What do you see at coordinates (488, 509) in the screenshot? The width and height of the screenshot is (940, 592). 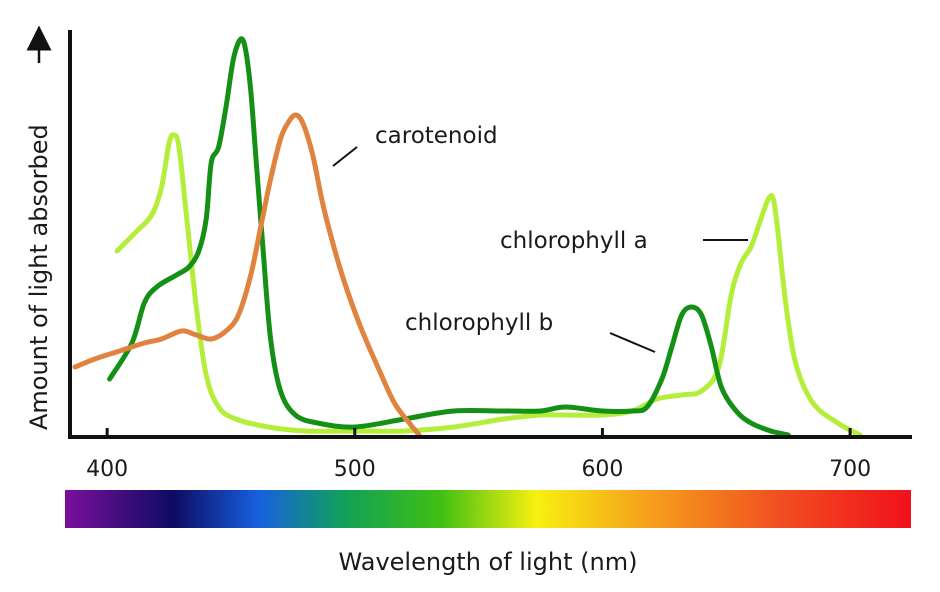 I see `visible-spectrum-bar` at bounding box center [488, 509].